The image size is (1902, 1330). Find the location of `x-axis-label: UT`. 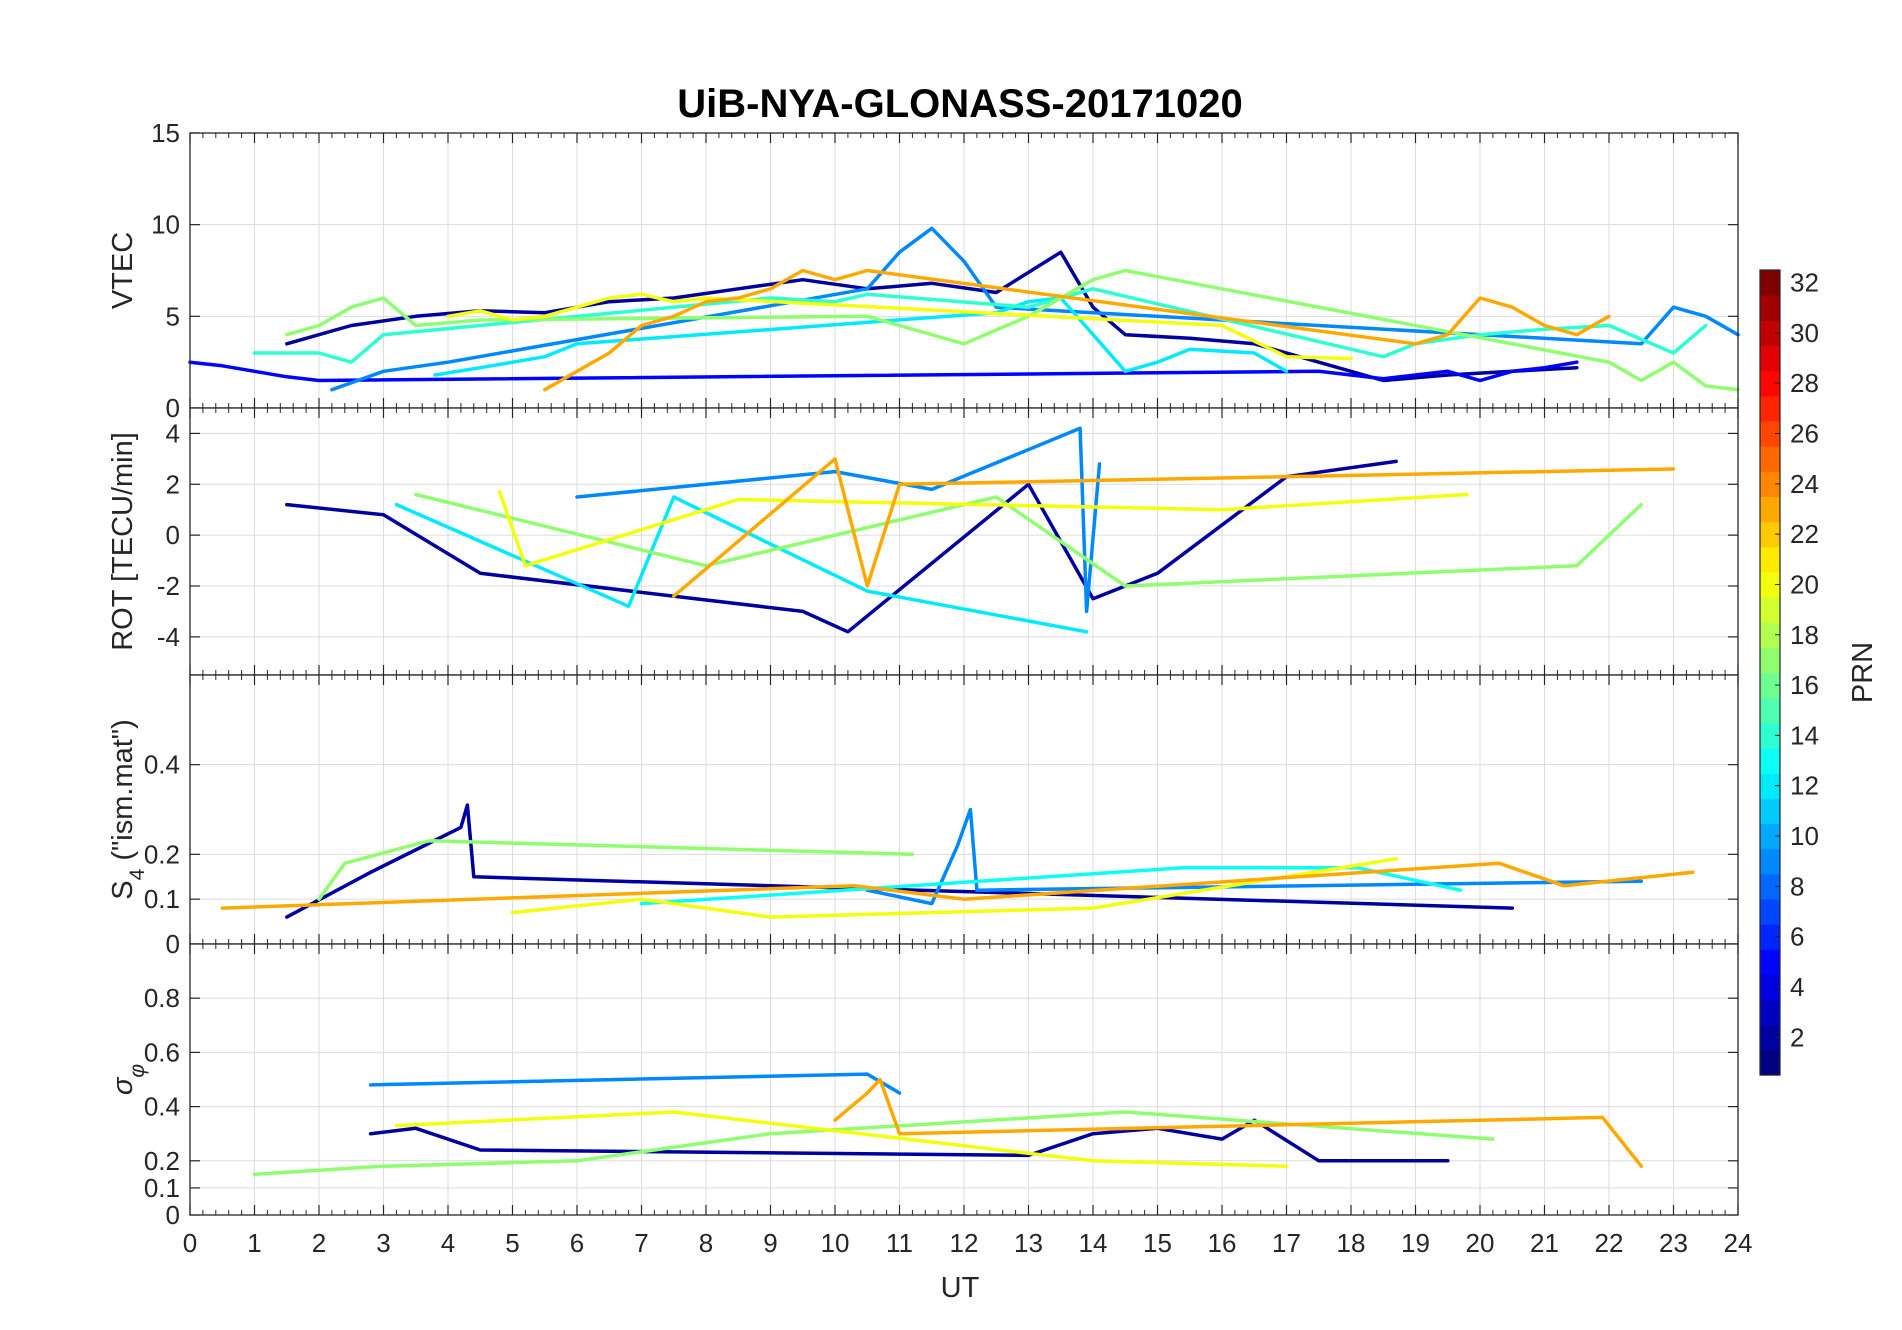

x-axis-label: UT is located at coordinates (960, 1288).